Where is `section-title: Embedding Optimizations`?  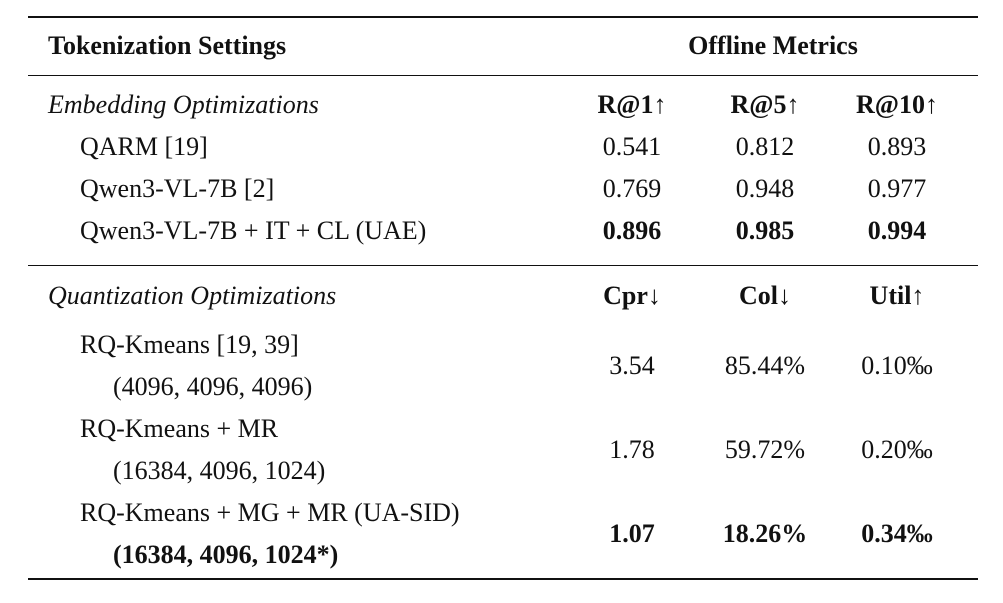
section-title: Embedding Optimizations is located at coordinates (183, 104).